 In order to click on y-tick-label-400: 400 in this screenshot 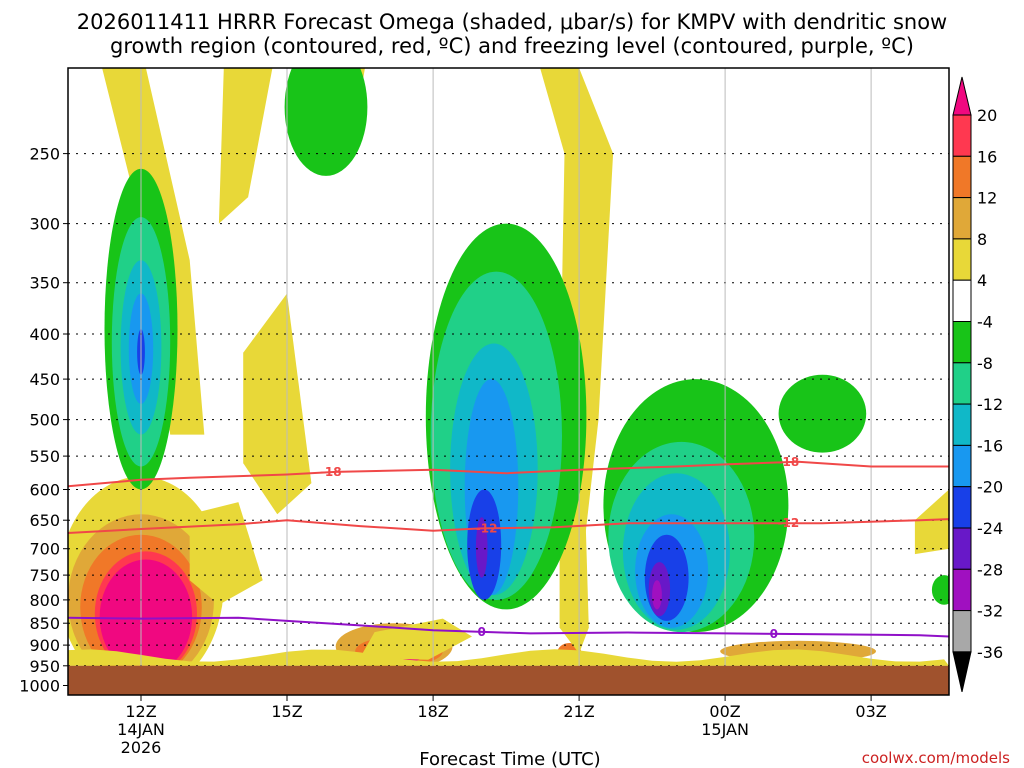, I will do `click(44, 334)`.